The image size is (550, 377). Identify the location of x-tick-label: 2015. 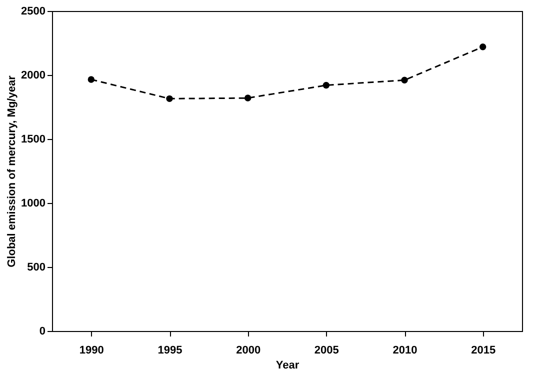
(483, 350).